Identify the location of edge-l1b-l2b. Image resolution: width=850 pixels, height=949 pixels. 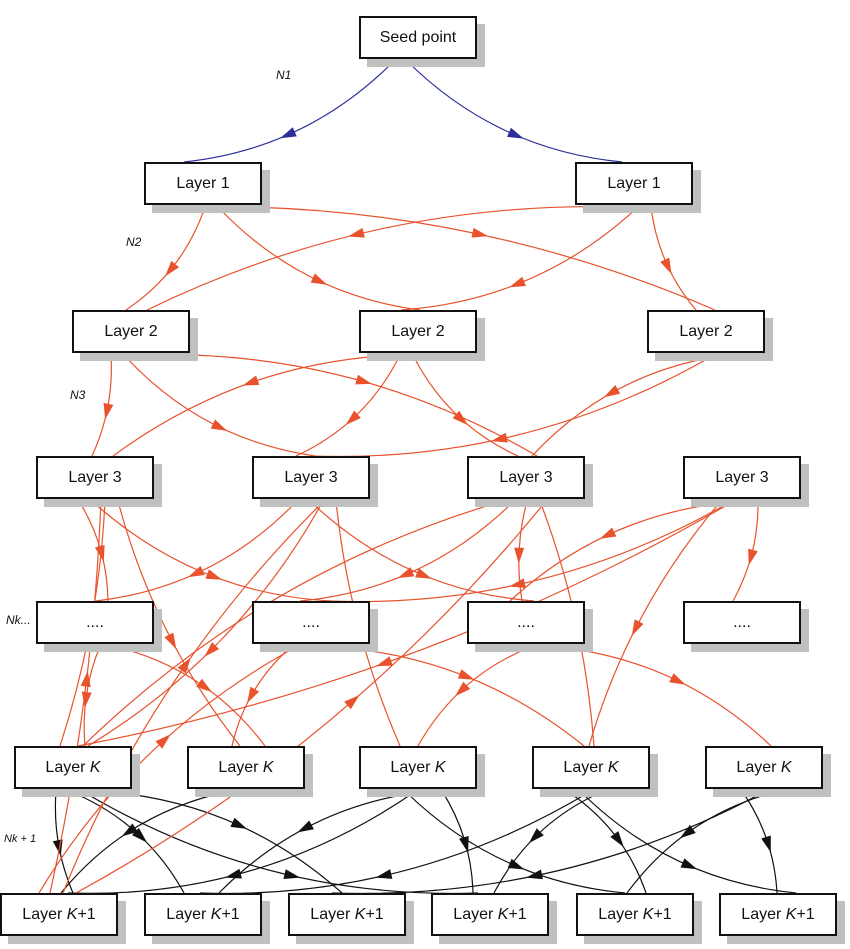
(519, 258).